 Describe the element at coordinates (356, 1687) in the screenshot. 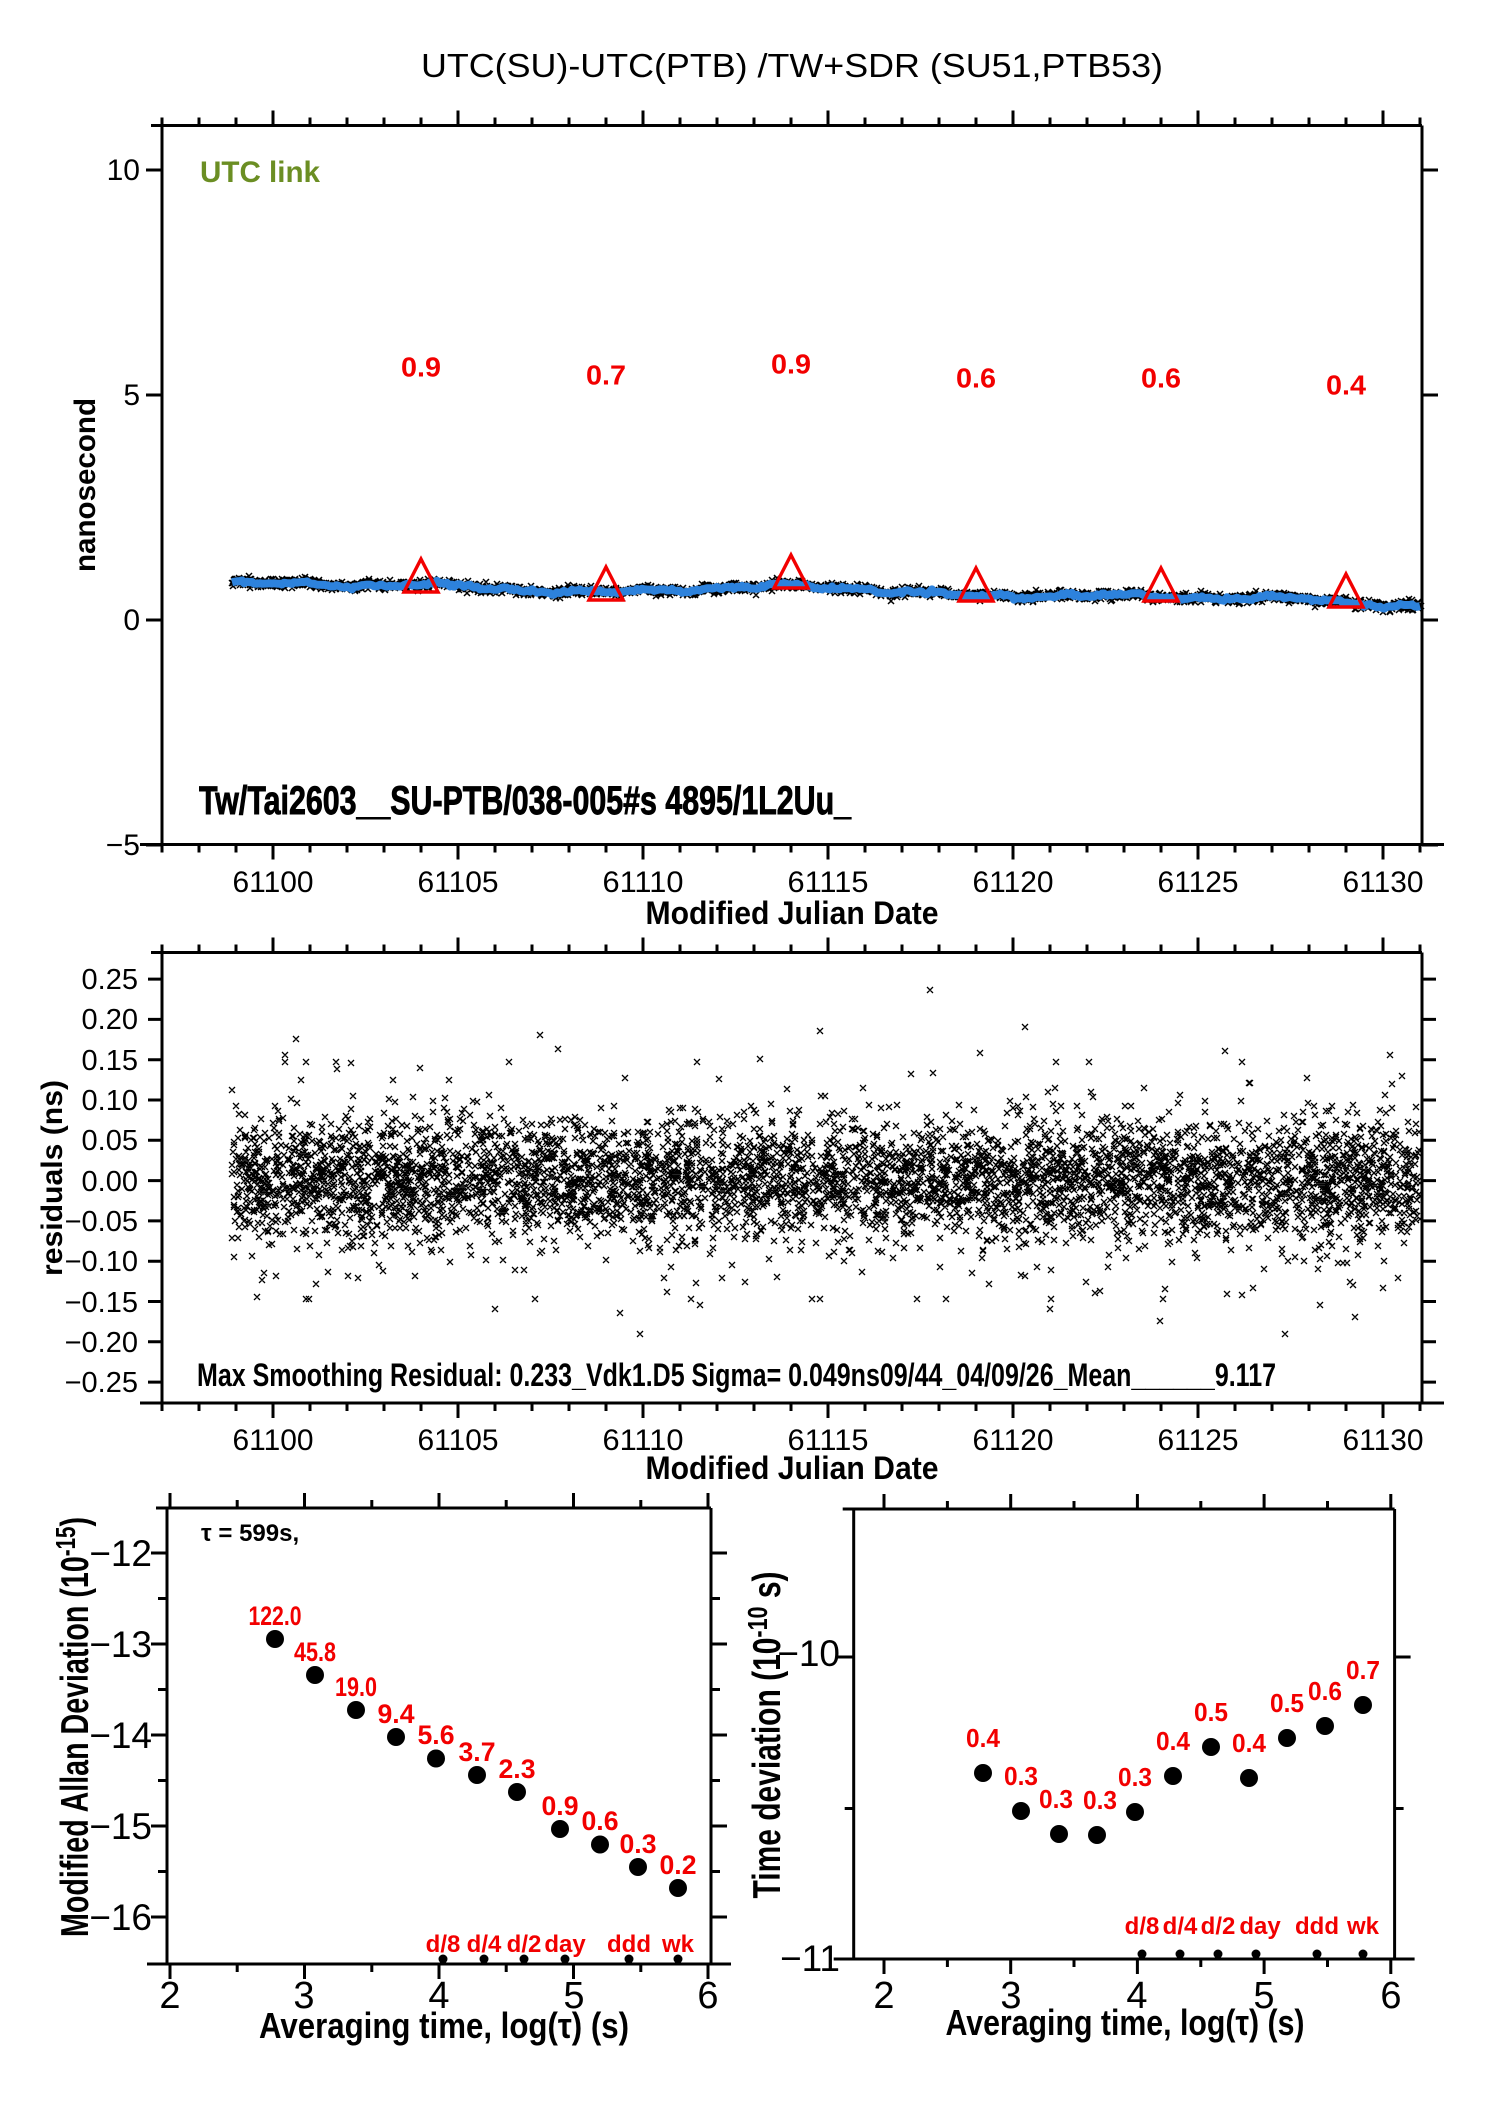

I see `svg-text: 19.0` at that location.